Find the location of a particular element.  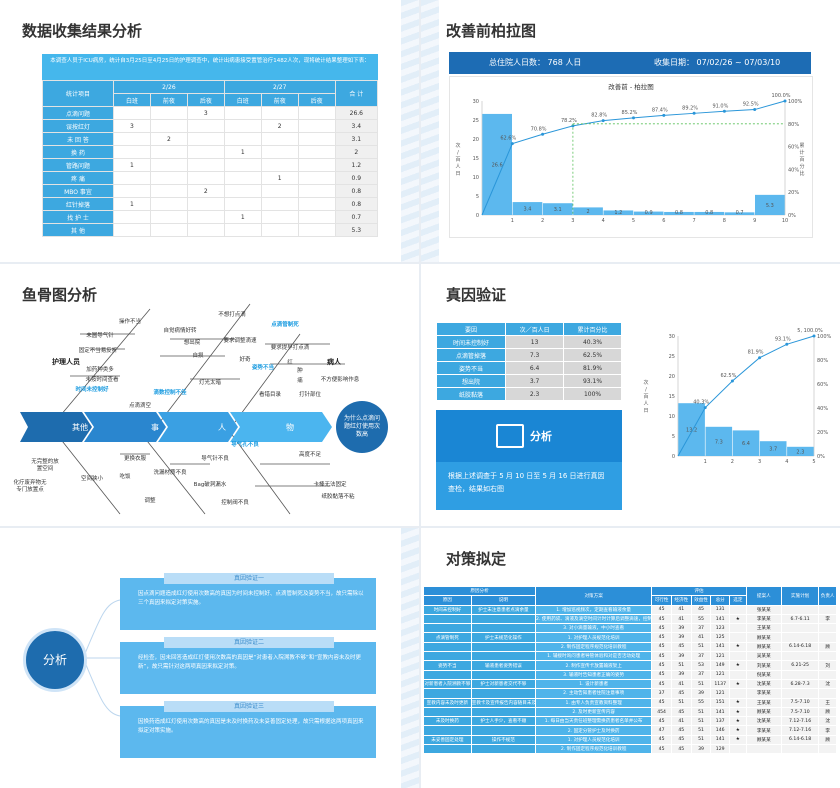

bar-value-label: 3.1 is located at coordinates (558, 210).